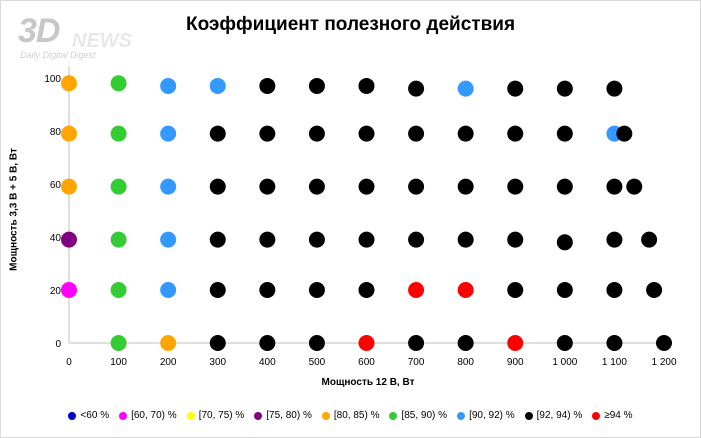  Describe the element at coordinates (317, 362) in the screenshot. I see `x-tick-label: 500` at that location.